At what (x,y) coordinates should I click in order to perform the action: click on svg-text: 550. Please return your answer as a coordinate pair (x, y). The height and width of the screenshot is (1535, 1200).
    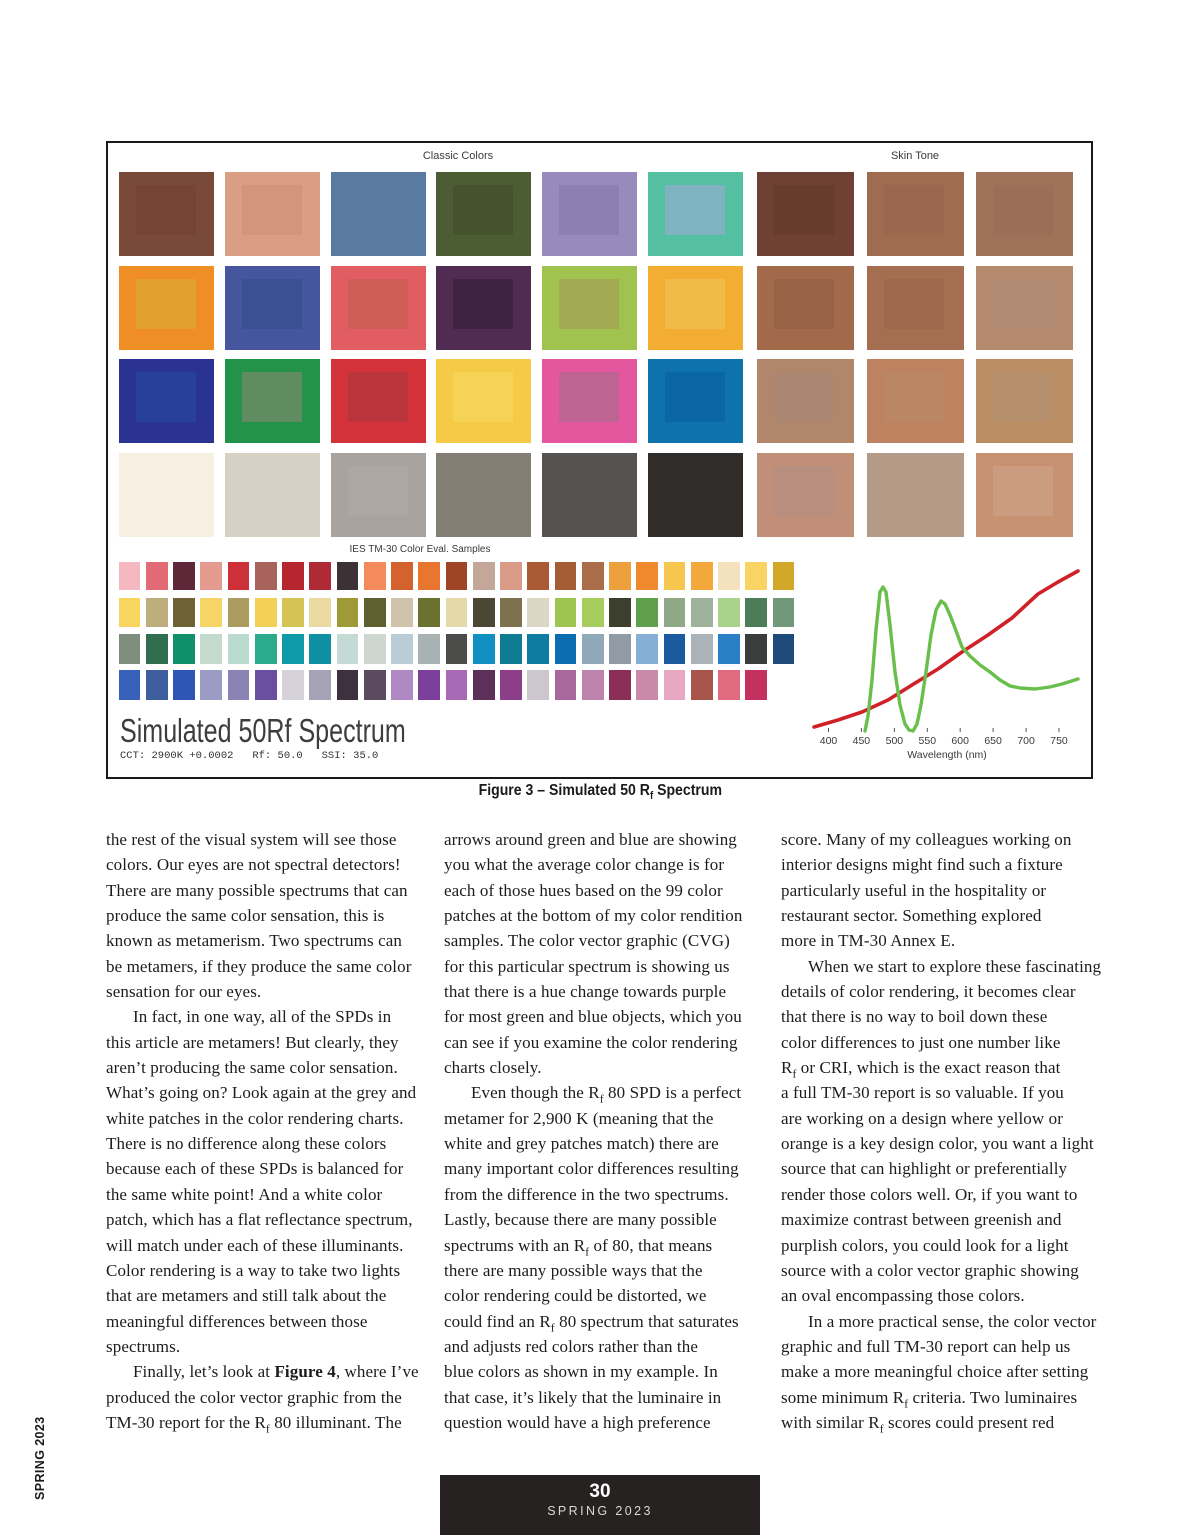
    Looking at the image, I should click on (928, 741).